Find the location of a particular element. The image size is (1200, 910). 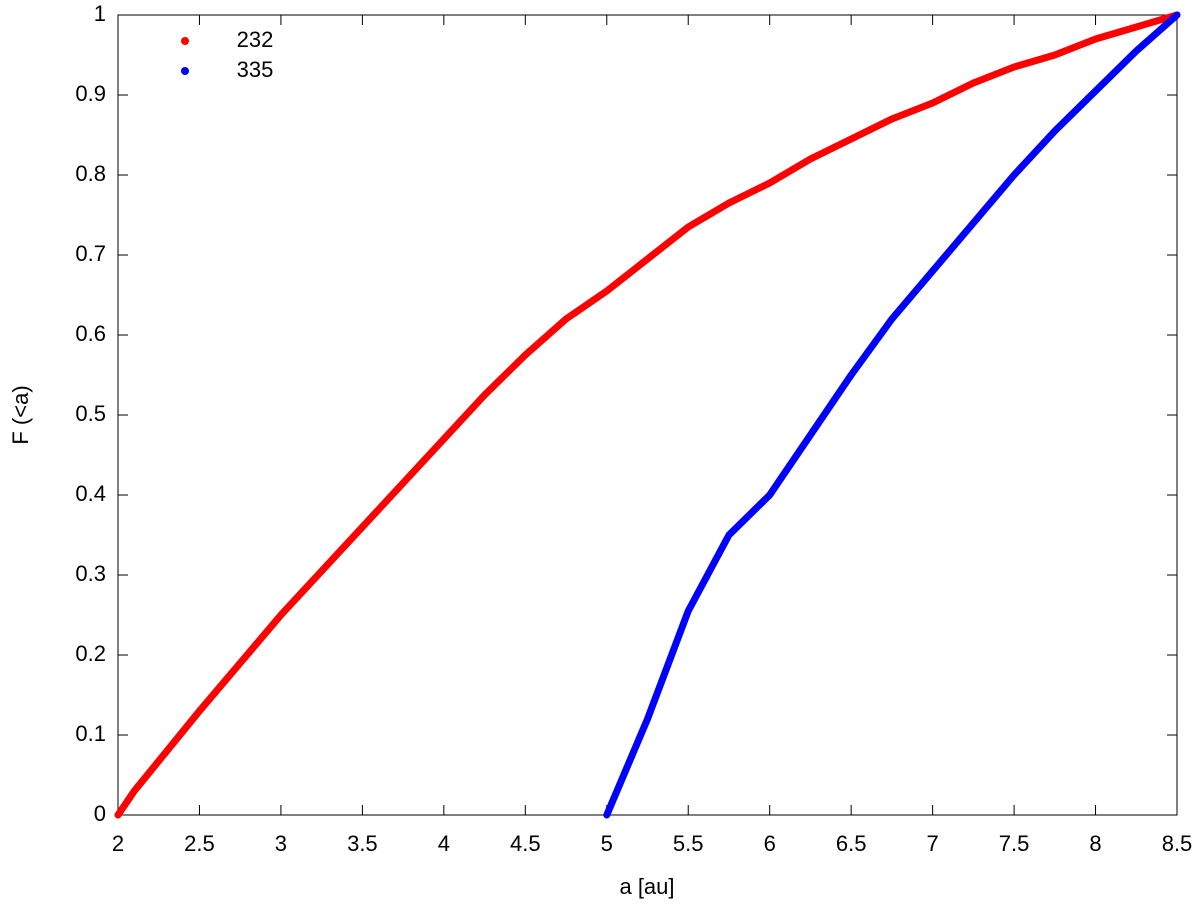

x-axis-label: a [au] is located at coordinates (646, 886).